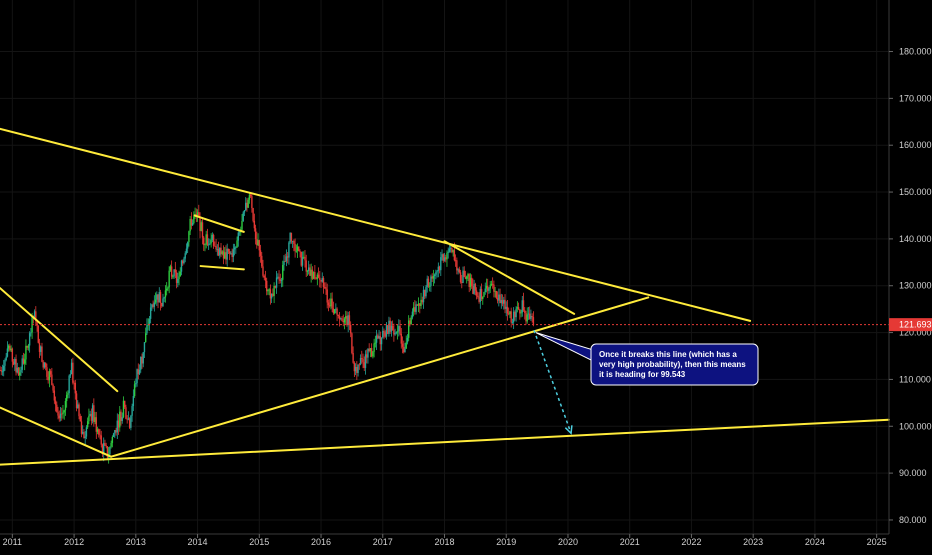 This screenshot has height=555, width=932. Describe the element at coordinates (198, 542) in the screenshot. I see `x-tick-label: 2014` at that location.